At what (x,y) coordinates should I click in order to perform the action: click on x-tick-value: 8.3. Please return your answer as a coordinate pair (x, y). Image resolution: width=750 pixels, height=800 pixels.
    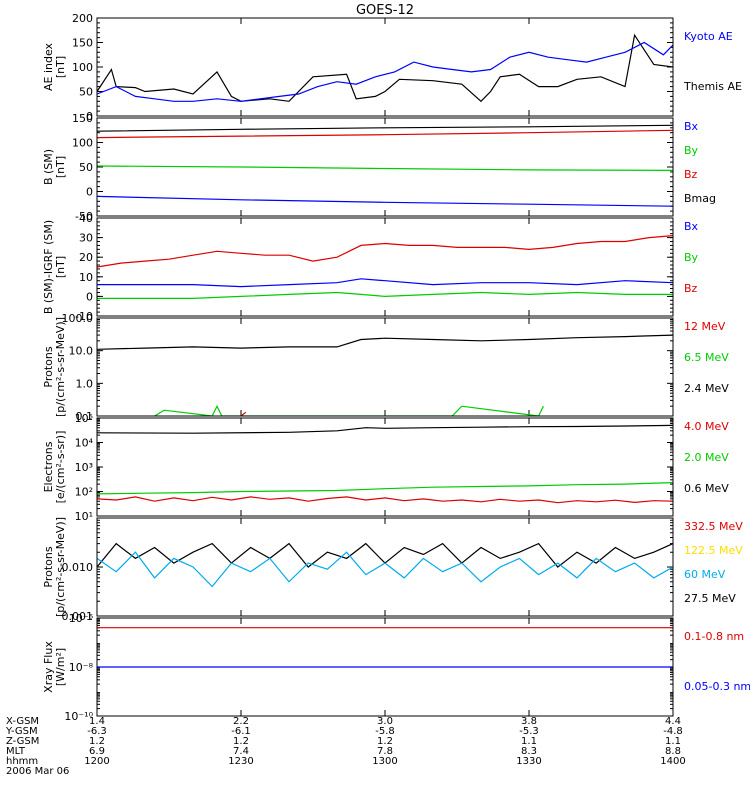
    Looking at the image, I should click on (529, 751).